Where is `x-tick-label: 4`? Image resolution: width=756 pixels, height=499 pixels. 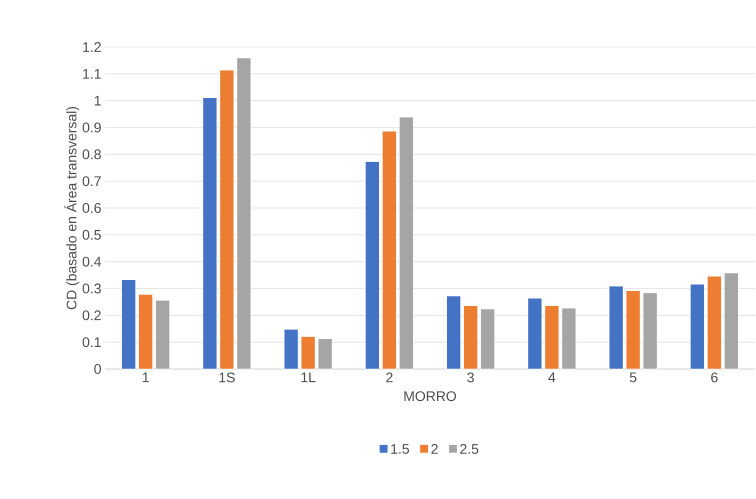
x-tick-label: 4 is located at coordinates (552, 377).